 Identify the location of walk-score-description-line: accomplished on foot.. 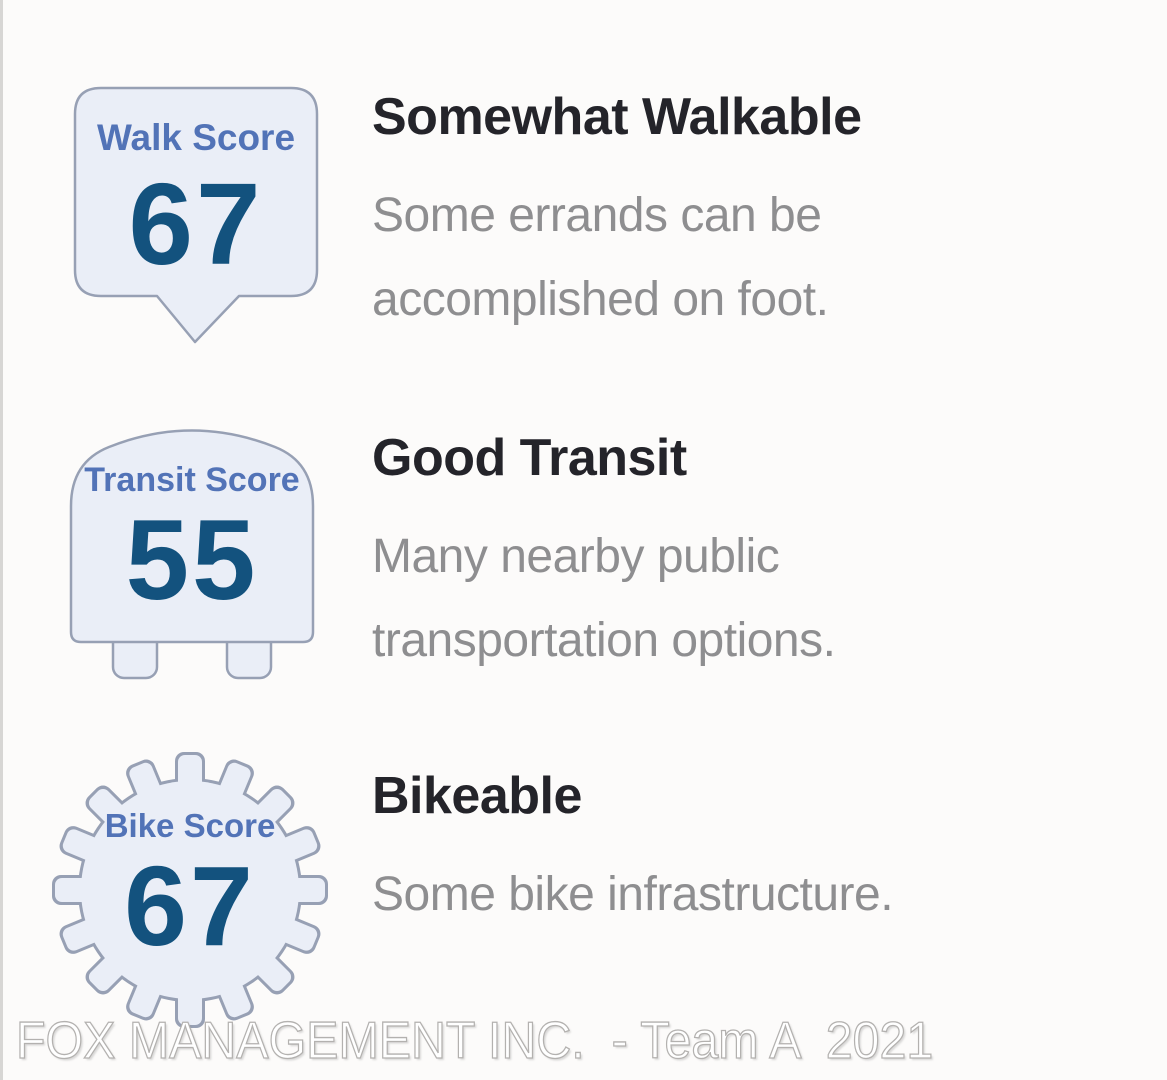
(600, 299).